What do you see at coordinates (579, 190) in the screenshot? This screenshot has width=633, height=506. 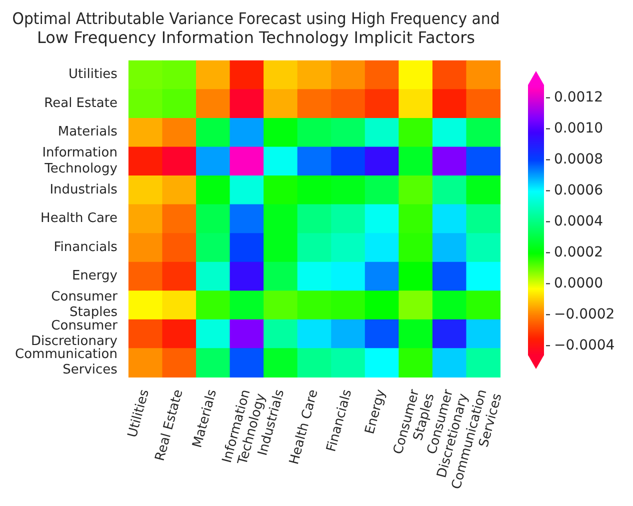 I see `color-bar-label: 0.0006` at bounding box center [579, 190].